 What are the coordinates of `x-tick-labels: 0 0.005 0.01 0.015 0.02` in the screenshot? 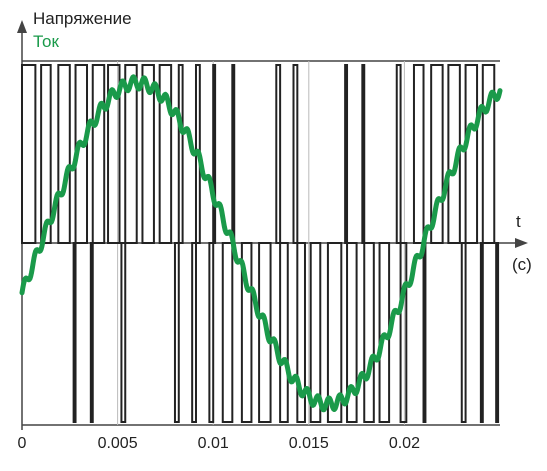 It's located at (219, 443).